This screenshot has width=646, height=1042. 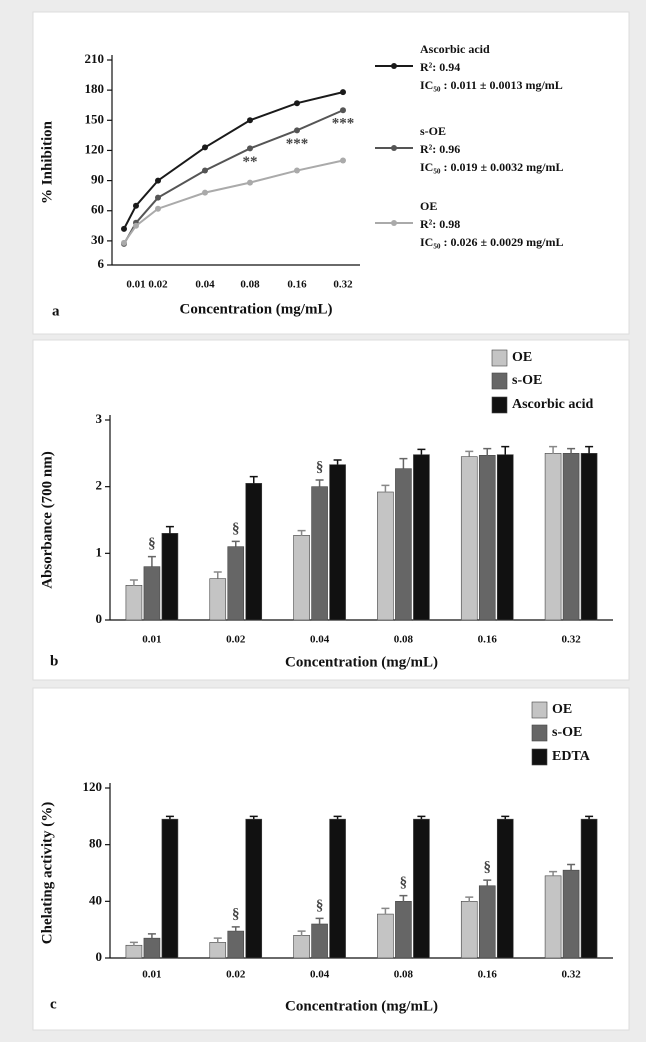 What do you see at coordinates (394, 66) in the screenshot?
I see `legend-marker` at bounding box center [394, 66].